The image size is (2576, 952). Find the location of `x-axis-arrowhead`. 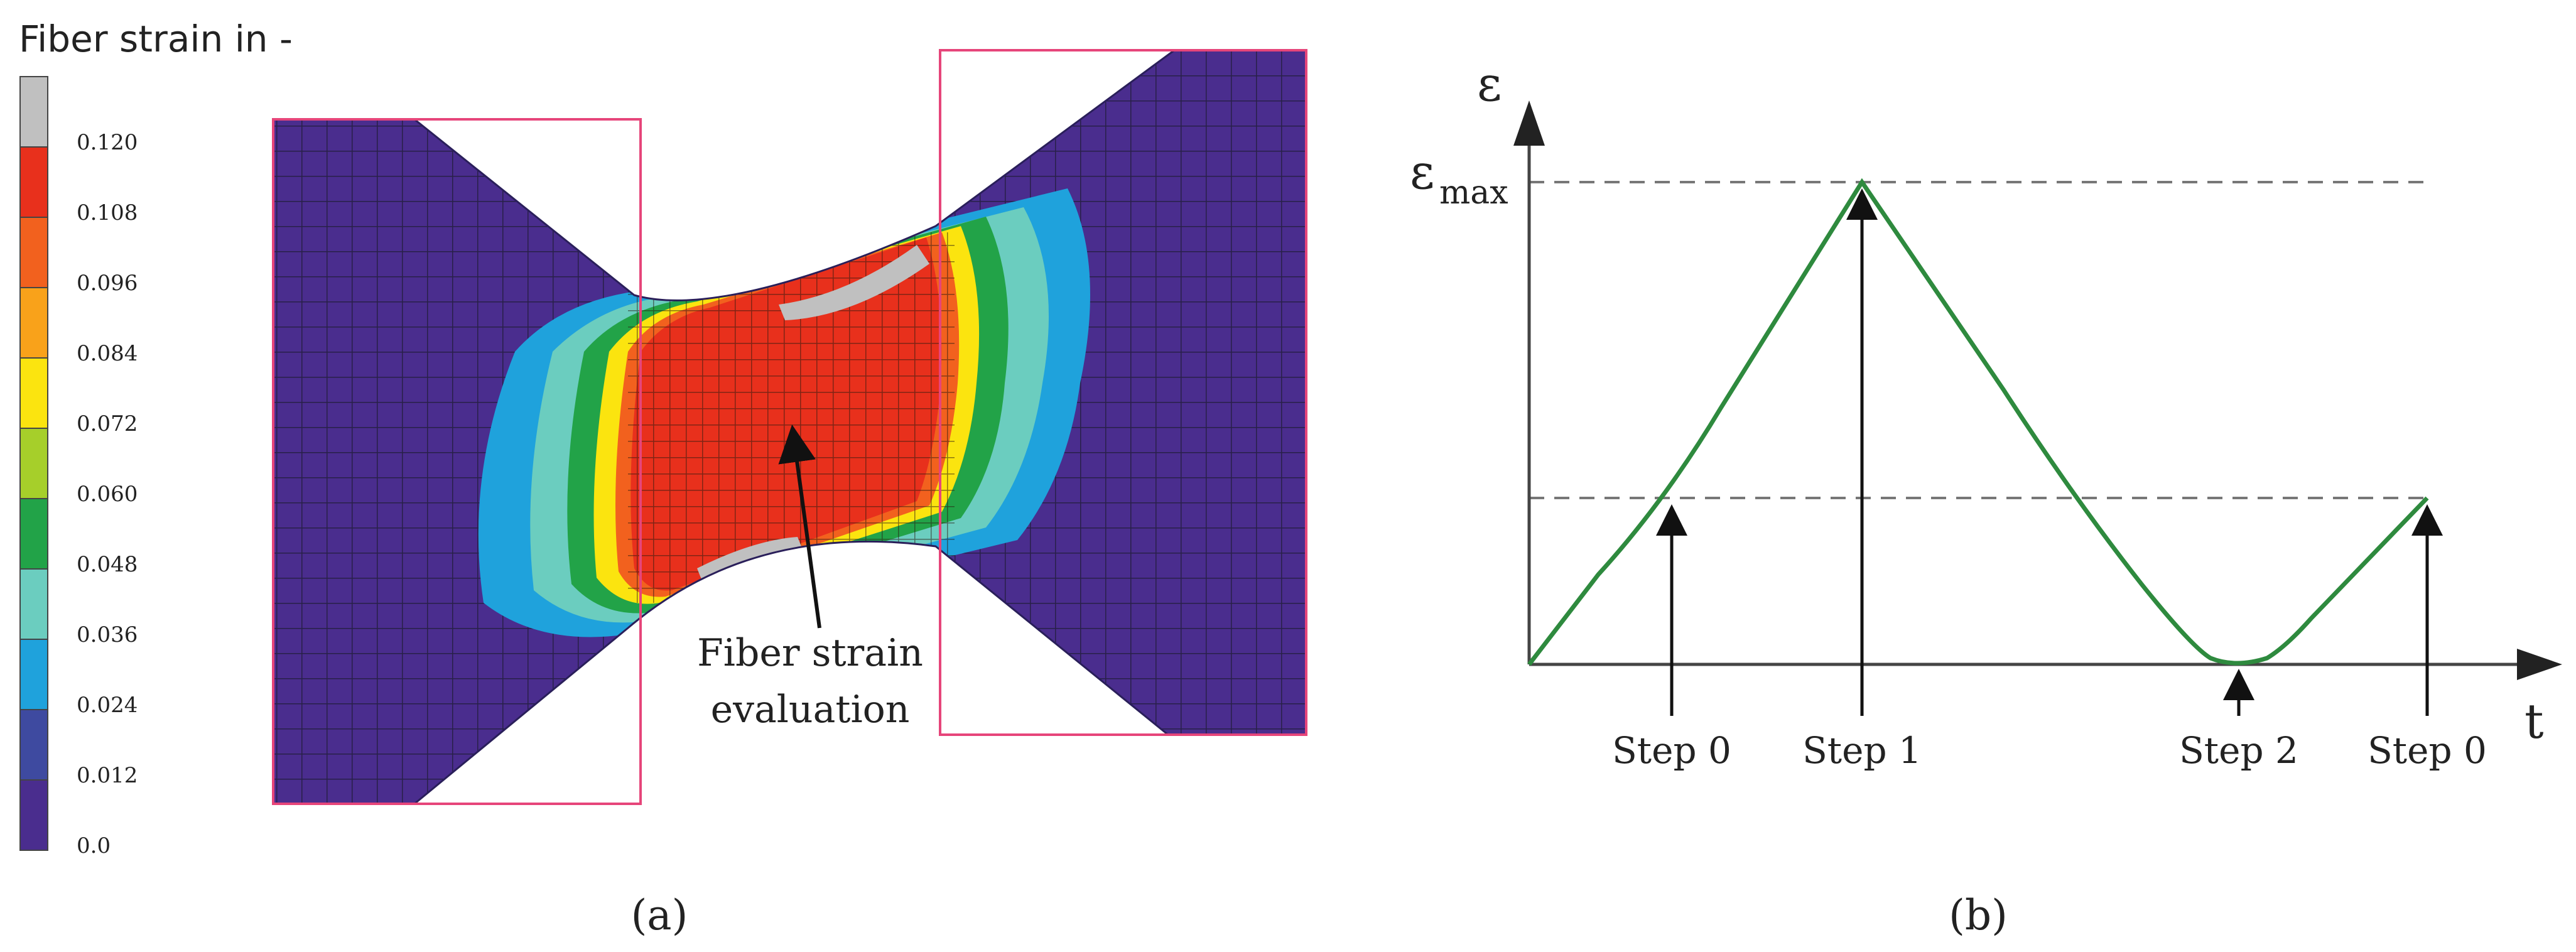

x-axis-arrowhead is located at coordinates (2539, 664).